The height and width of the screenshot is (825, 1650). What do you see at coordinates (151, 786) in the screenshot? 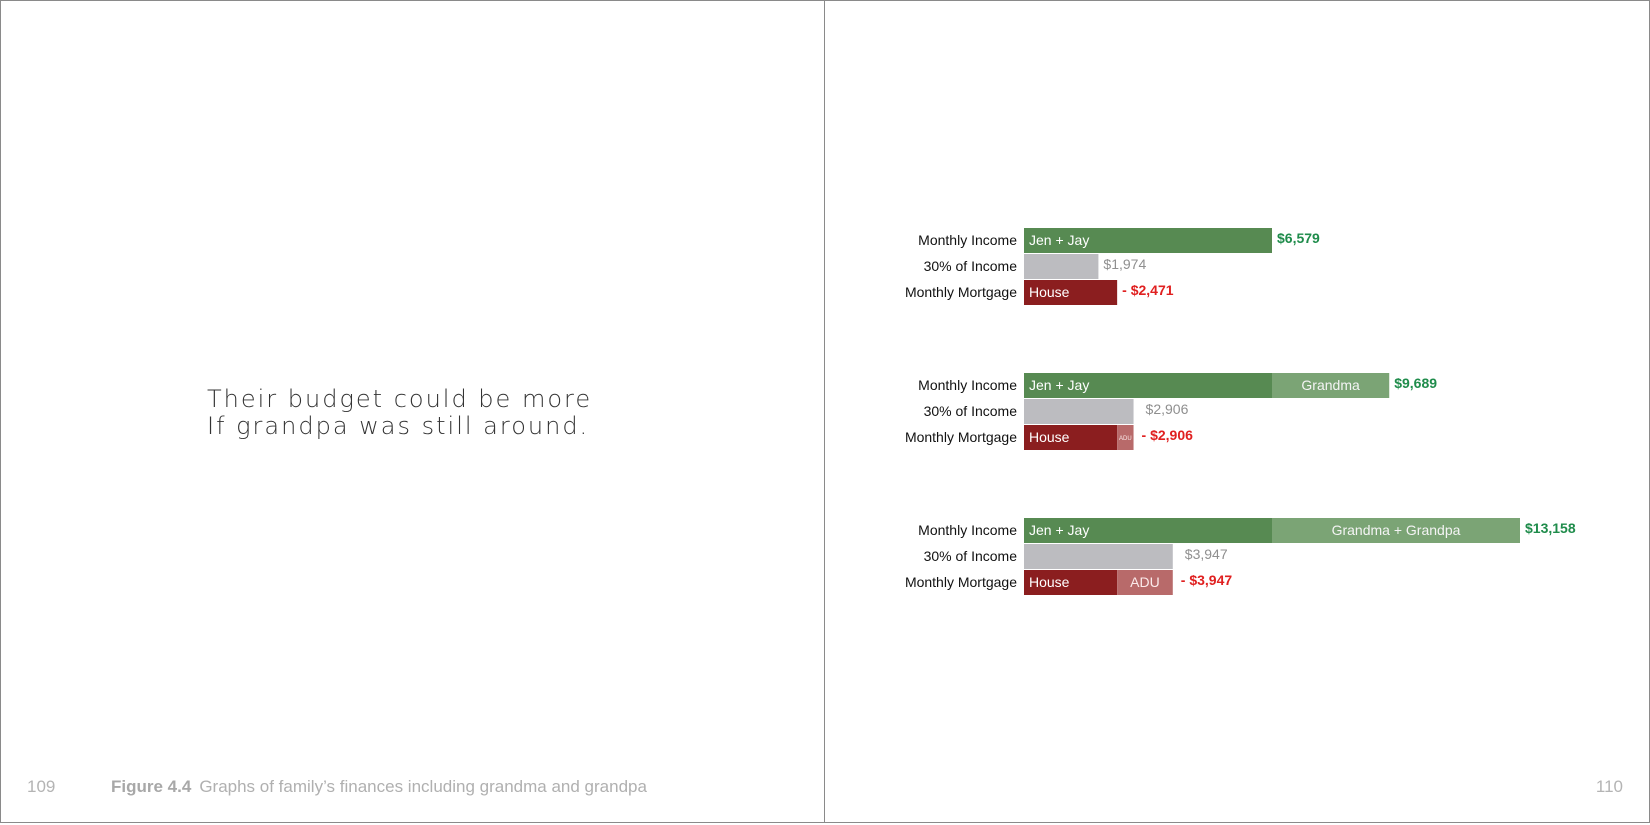
I see `figure-label: Figure 4.4` at bounding box center [151, 786].